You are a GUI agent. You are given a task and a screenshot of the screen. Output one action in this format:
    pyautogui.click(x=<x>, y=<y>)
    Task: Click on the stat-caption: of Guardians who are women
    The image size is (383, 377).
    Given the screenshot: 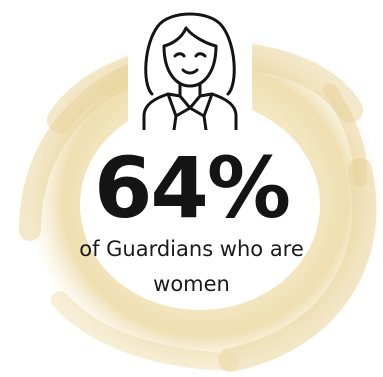 What is the action you would take?
    pyautogui.click(x=191, y=266)
    